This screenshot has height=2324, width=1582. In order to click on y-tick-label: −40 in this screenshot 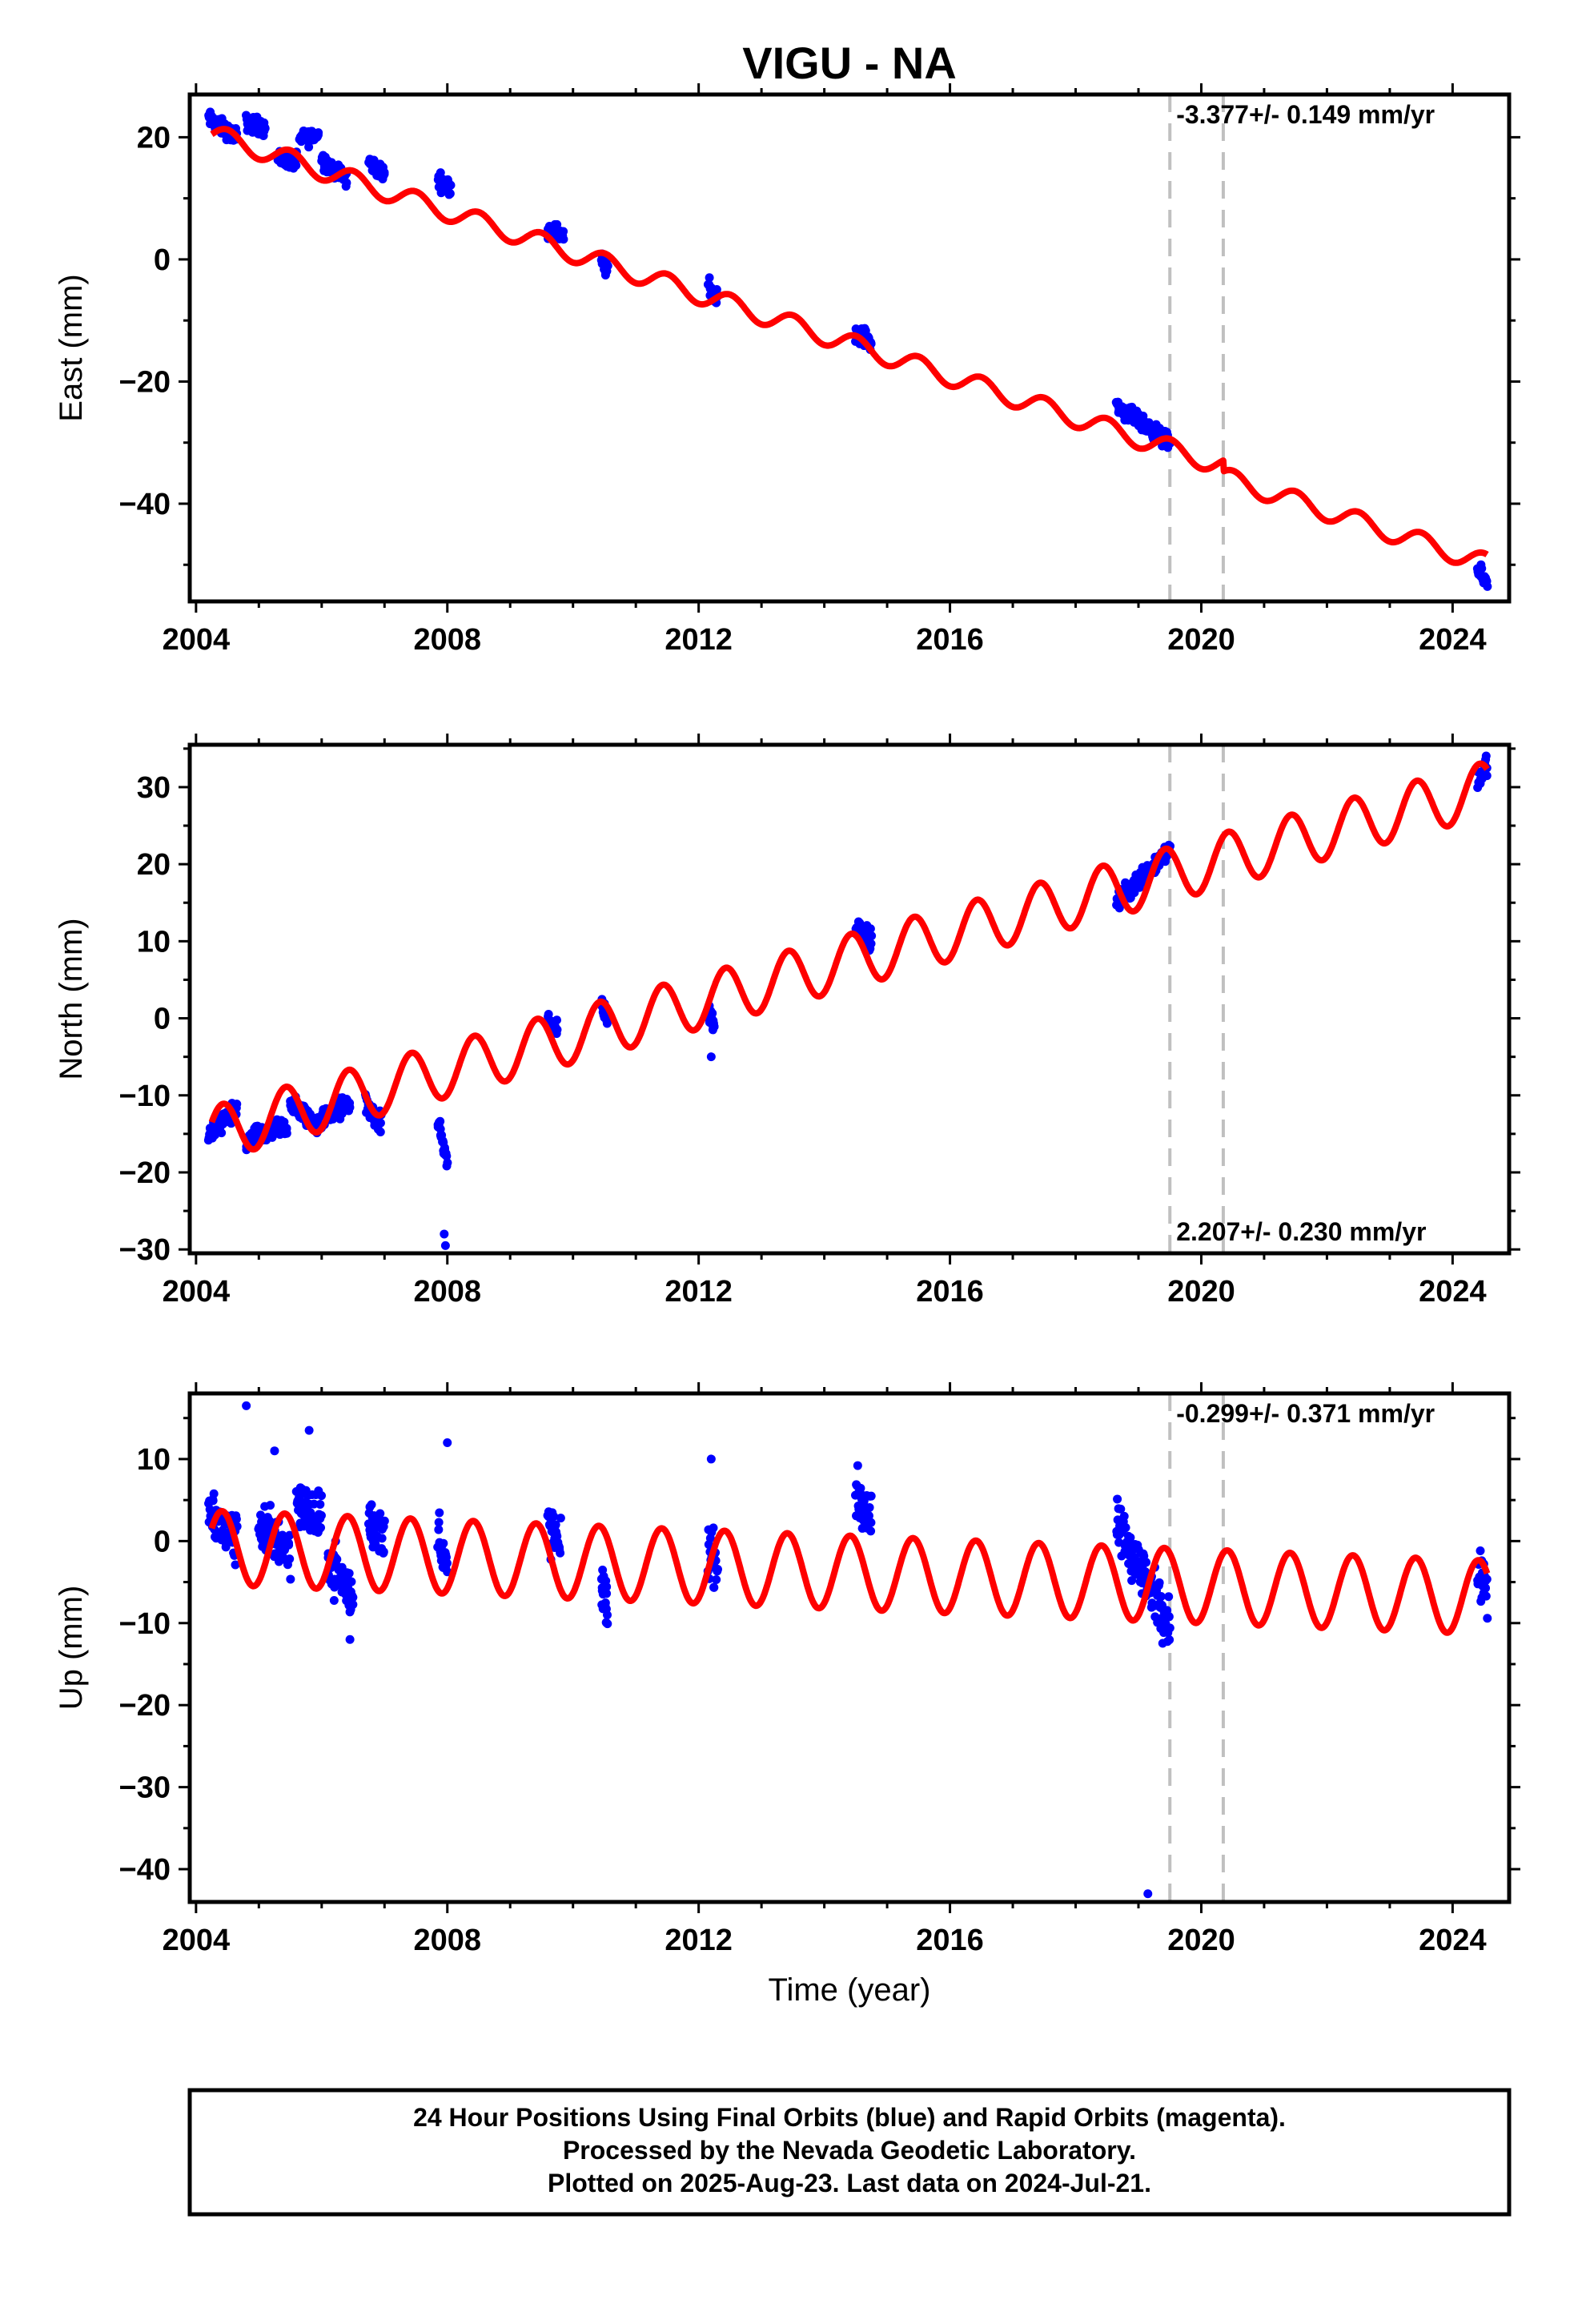, I will do `click(145, 1870)`.